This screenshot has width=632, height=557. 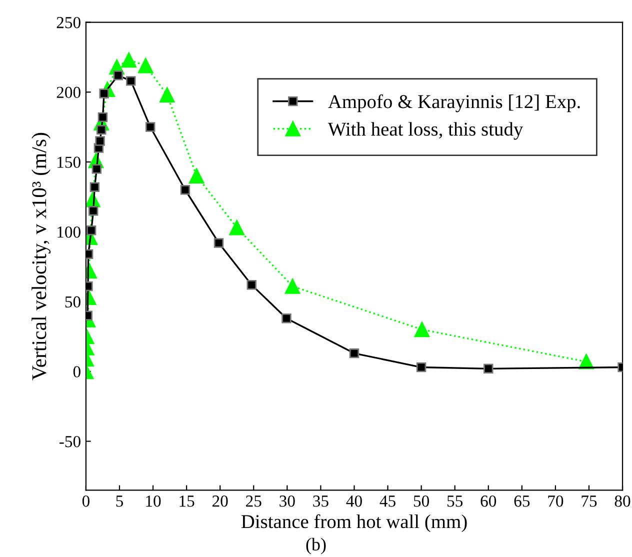 What do you see at coordinates (589, 501) in the screenshot?
I see `x-tick-label: 75` at bounding box center [589, 501].